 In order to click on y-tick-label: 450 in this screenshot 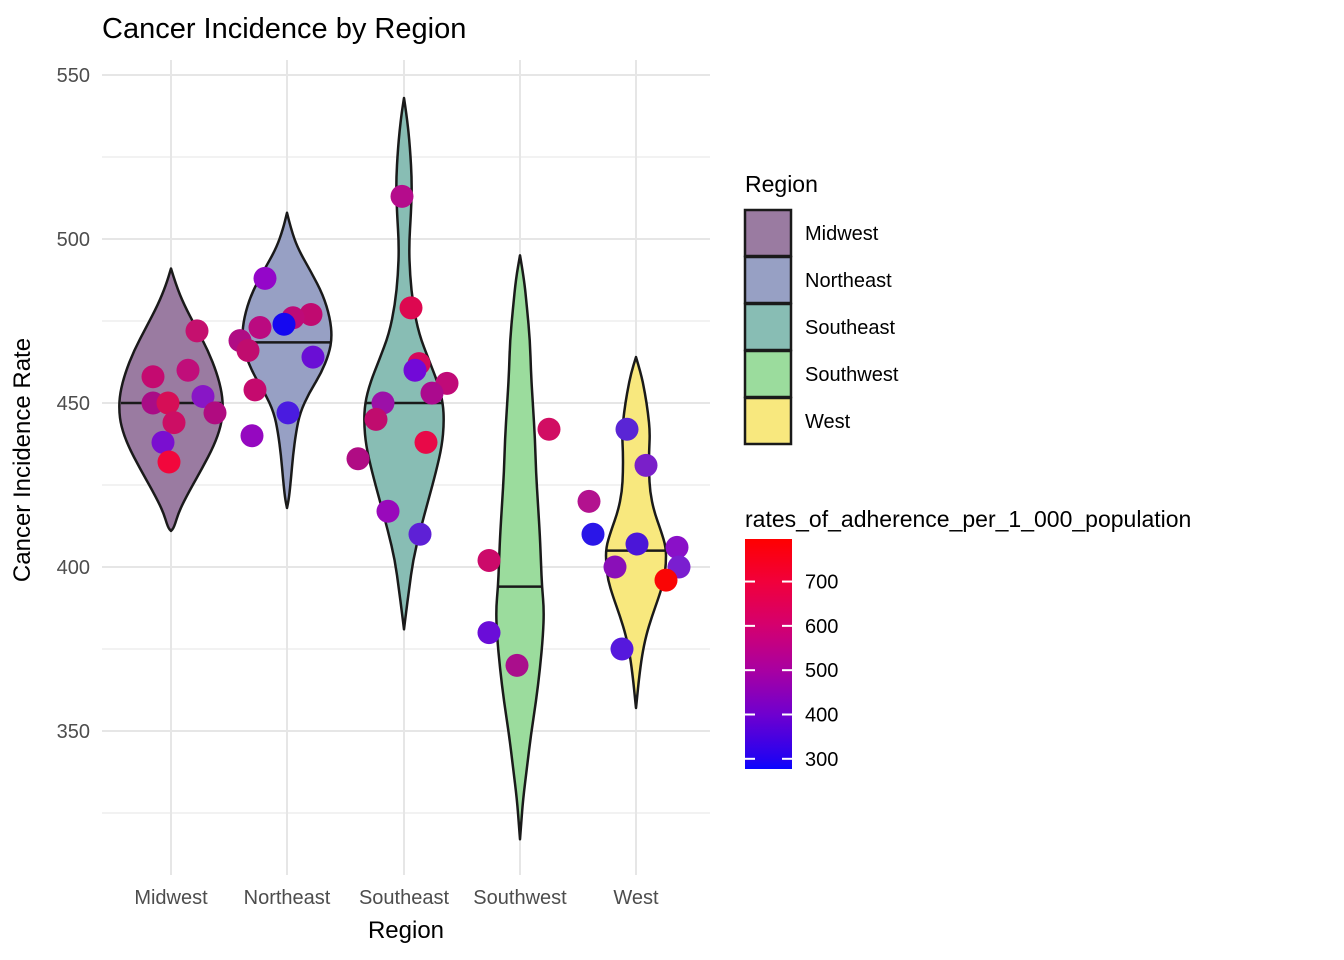, I will do `click(73, 404)`.